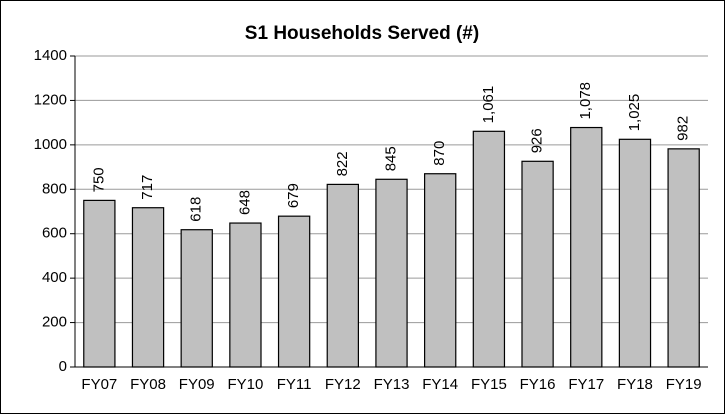  What do you see at coordinates (538, 384) in the screenshot?
I see `x-tick-label: FY16` at bounding box center [538, 384].